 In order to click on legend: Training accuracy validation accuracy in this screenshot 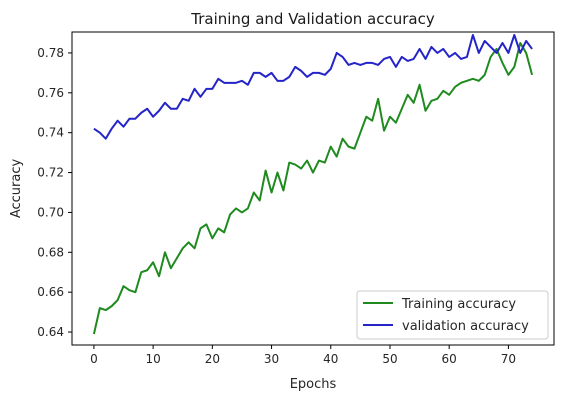, I will do `click(452, 315)`.